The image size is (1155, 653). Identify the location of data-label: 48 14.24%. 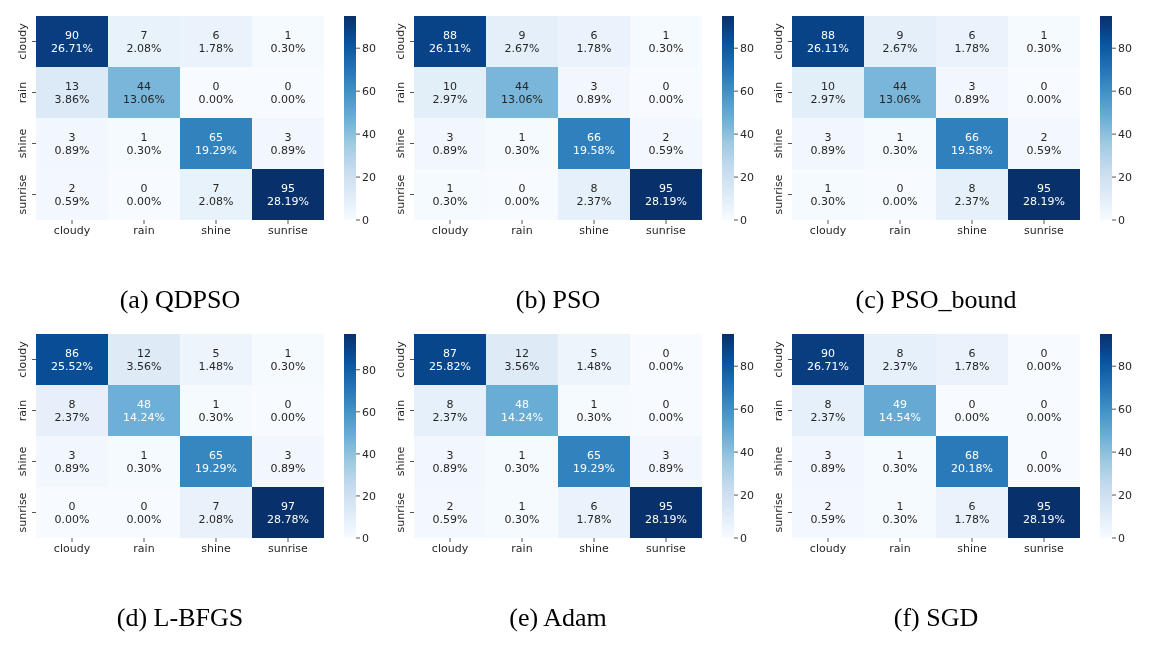
(522, 411).